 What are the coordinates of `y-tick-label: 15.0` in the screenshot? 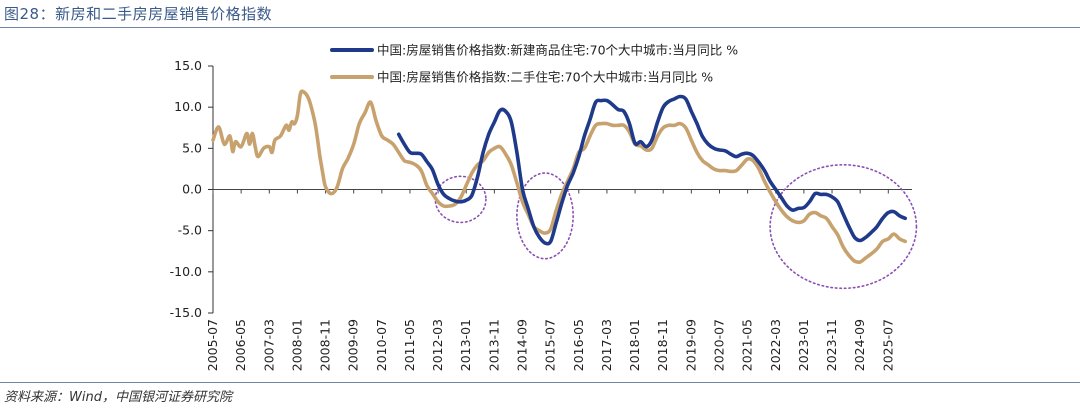 It's located at (188, 65).